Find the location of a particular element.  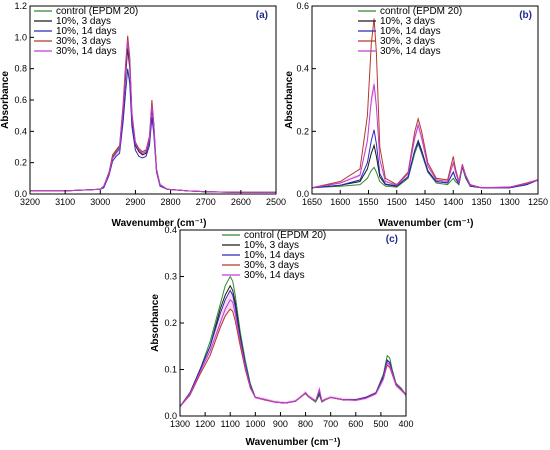

x-tick-label: 700 is located at coordinates (330, 424).